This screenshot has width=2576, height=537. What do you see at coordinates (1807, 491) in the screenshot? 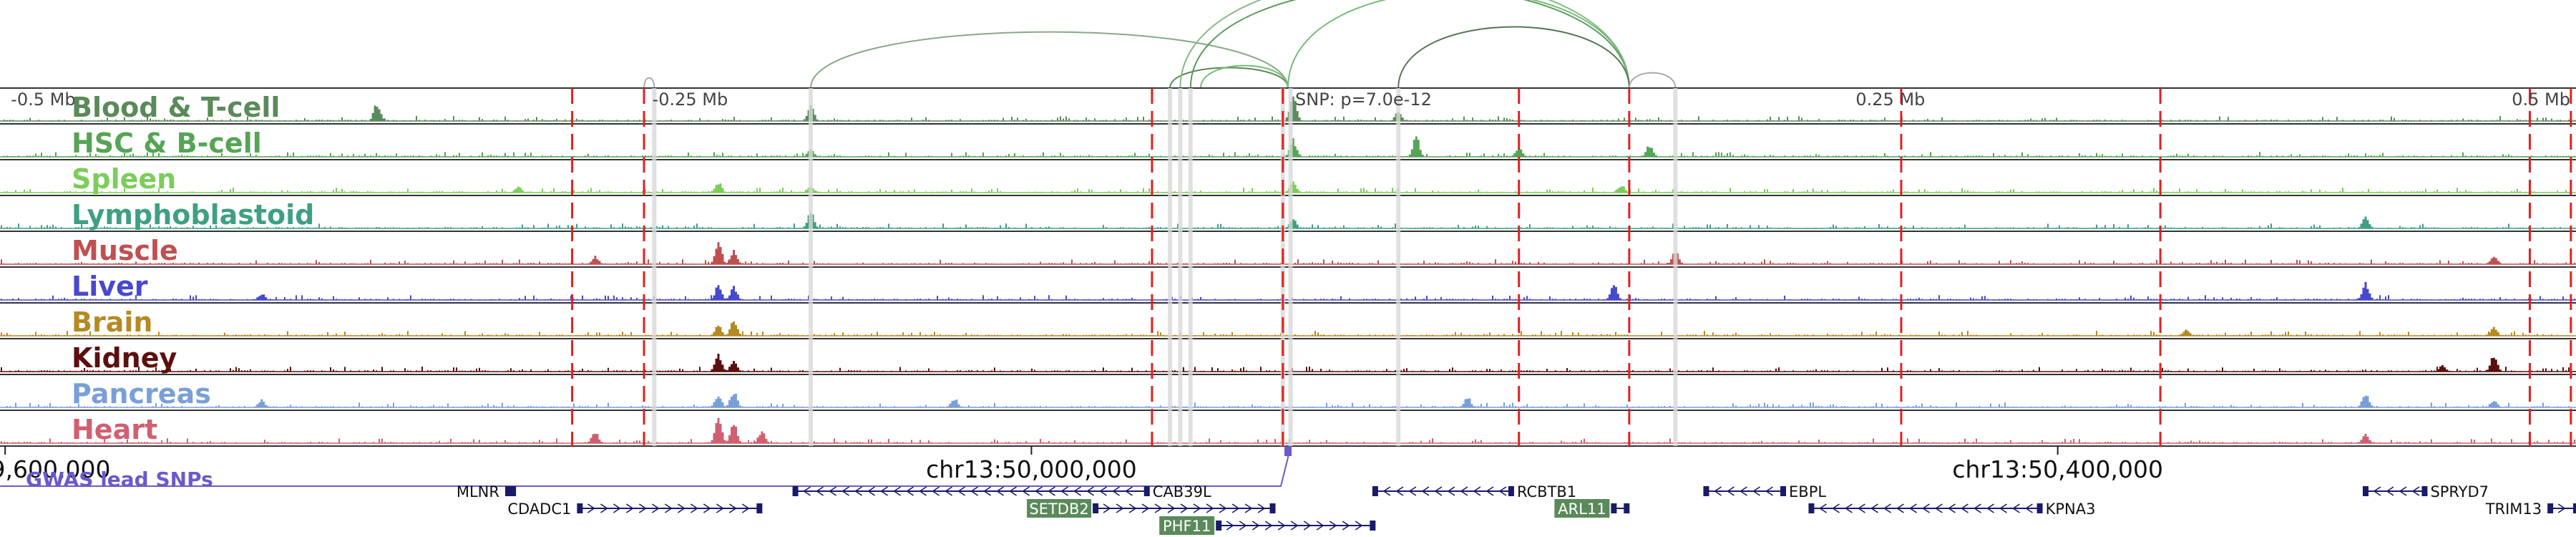
I see `gene-label: EBPL` at bounding box center [1807, 491].